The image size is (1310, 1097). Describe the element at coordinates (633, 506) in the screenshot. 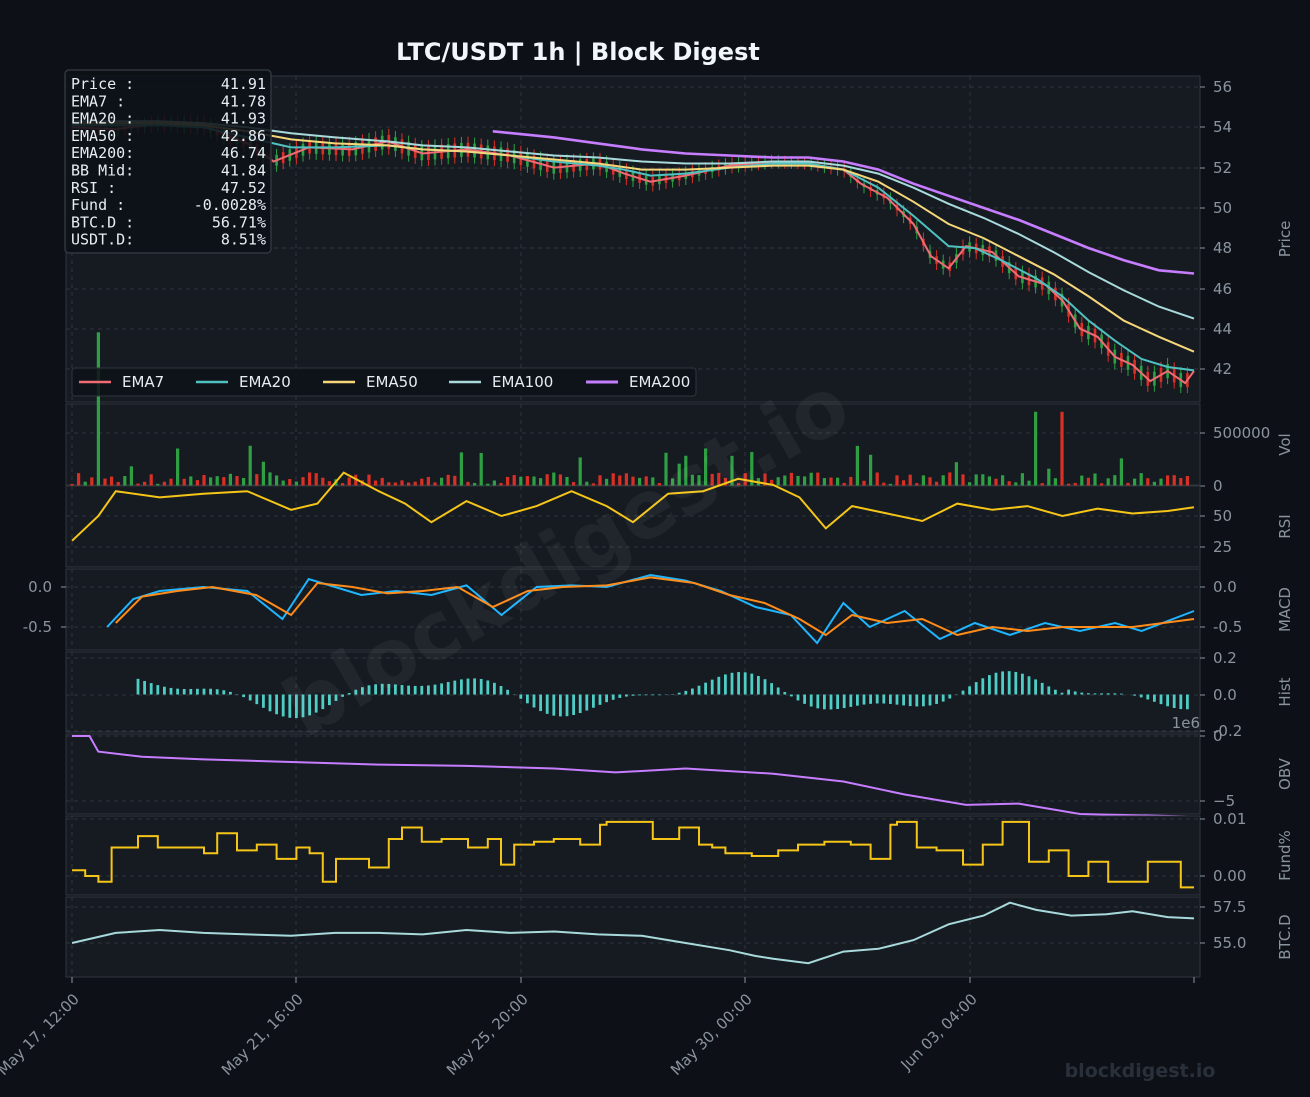

I see `series-line-rsi` at that location.